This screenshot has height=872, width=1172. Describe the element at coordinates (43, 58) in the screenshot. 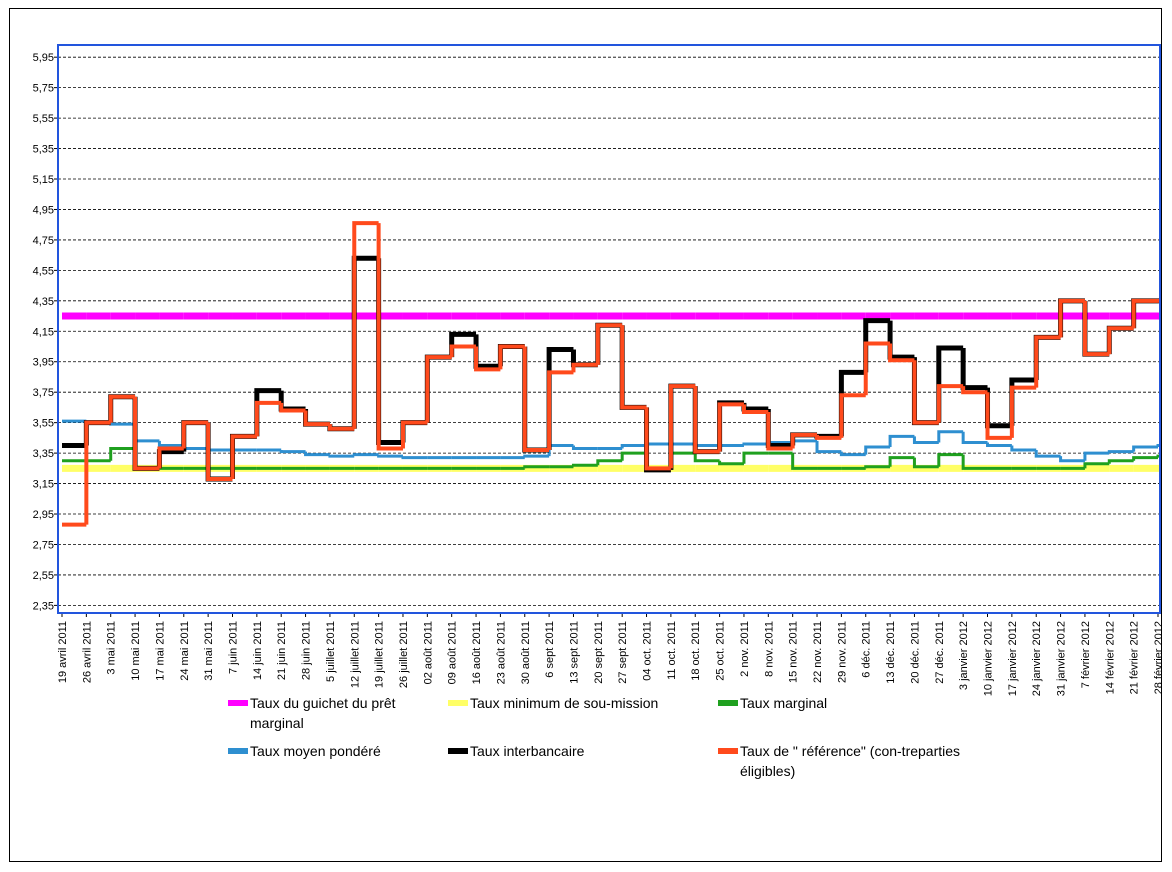

I see `y-tick-label: 5,95` at that location.